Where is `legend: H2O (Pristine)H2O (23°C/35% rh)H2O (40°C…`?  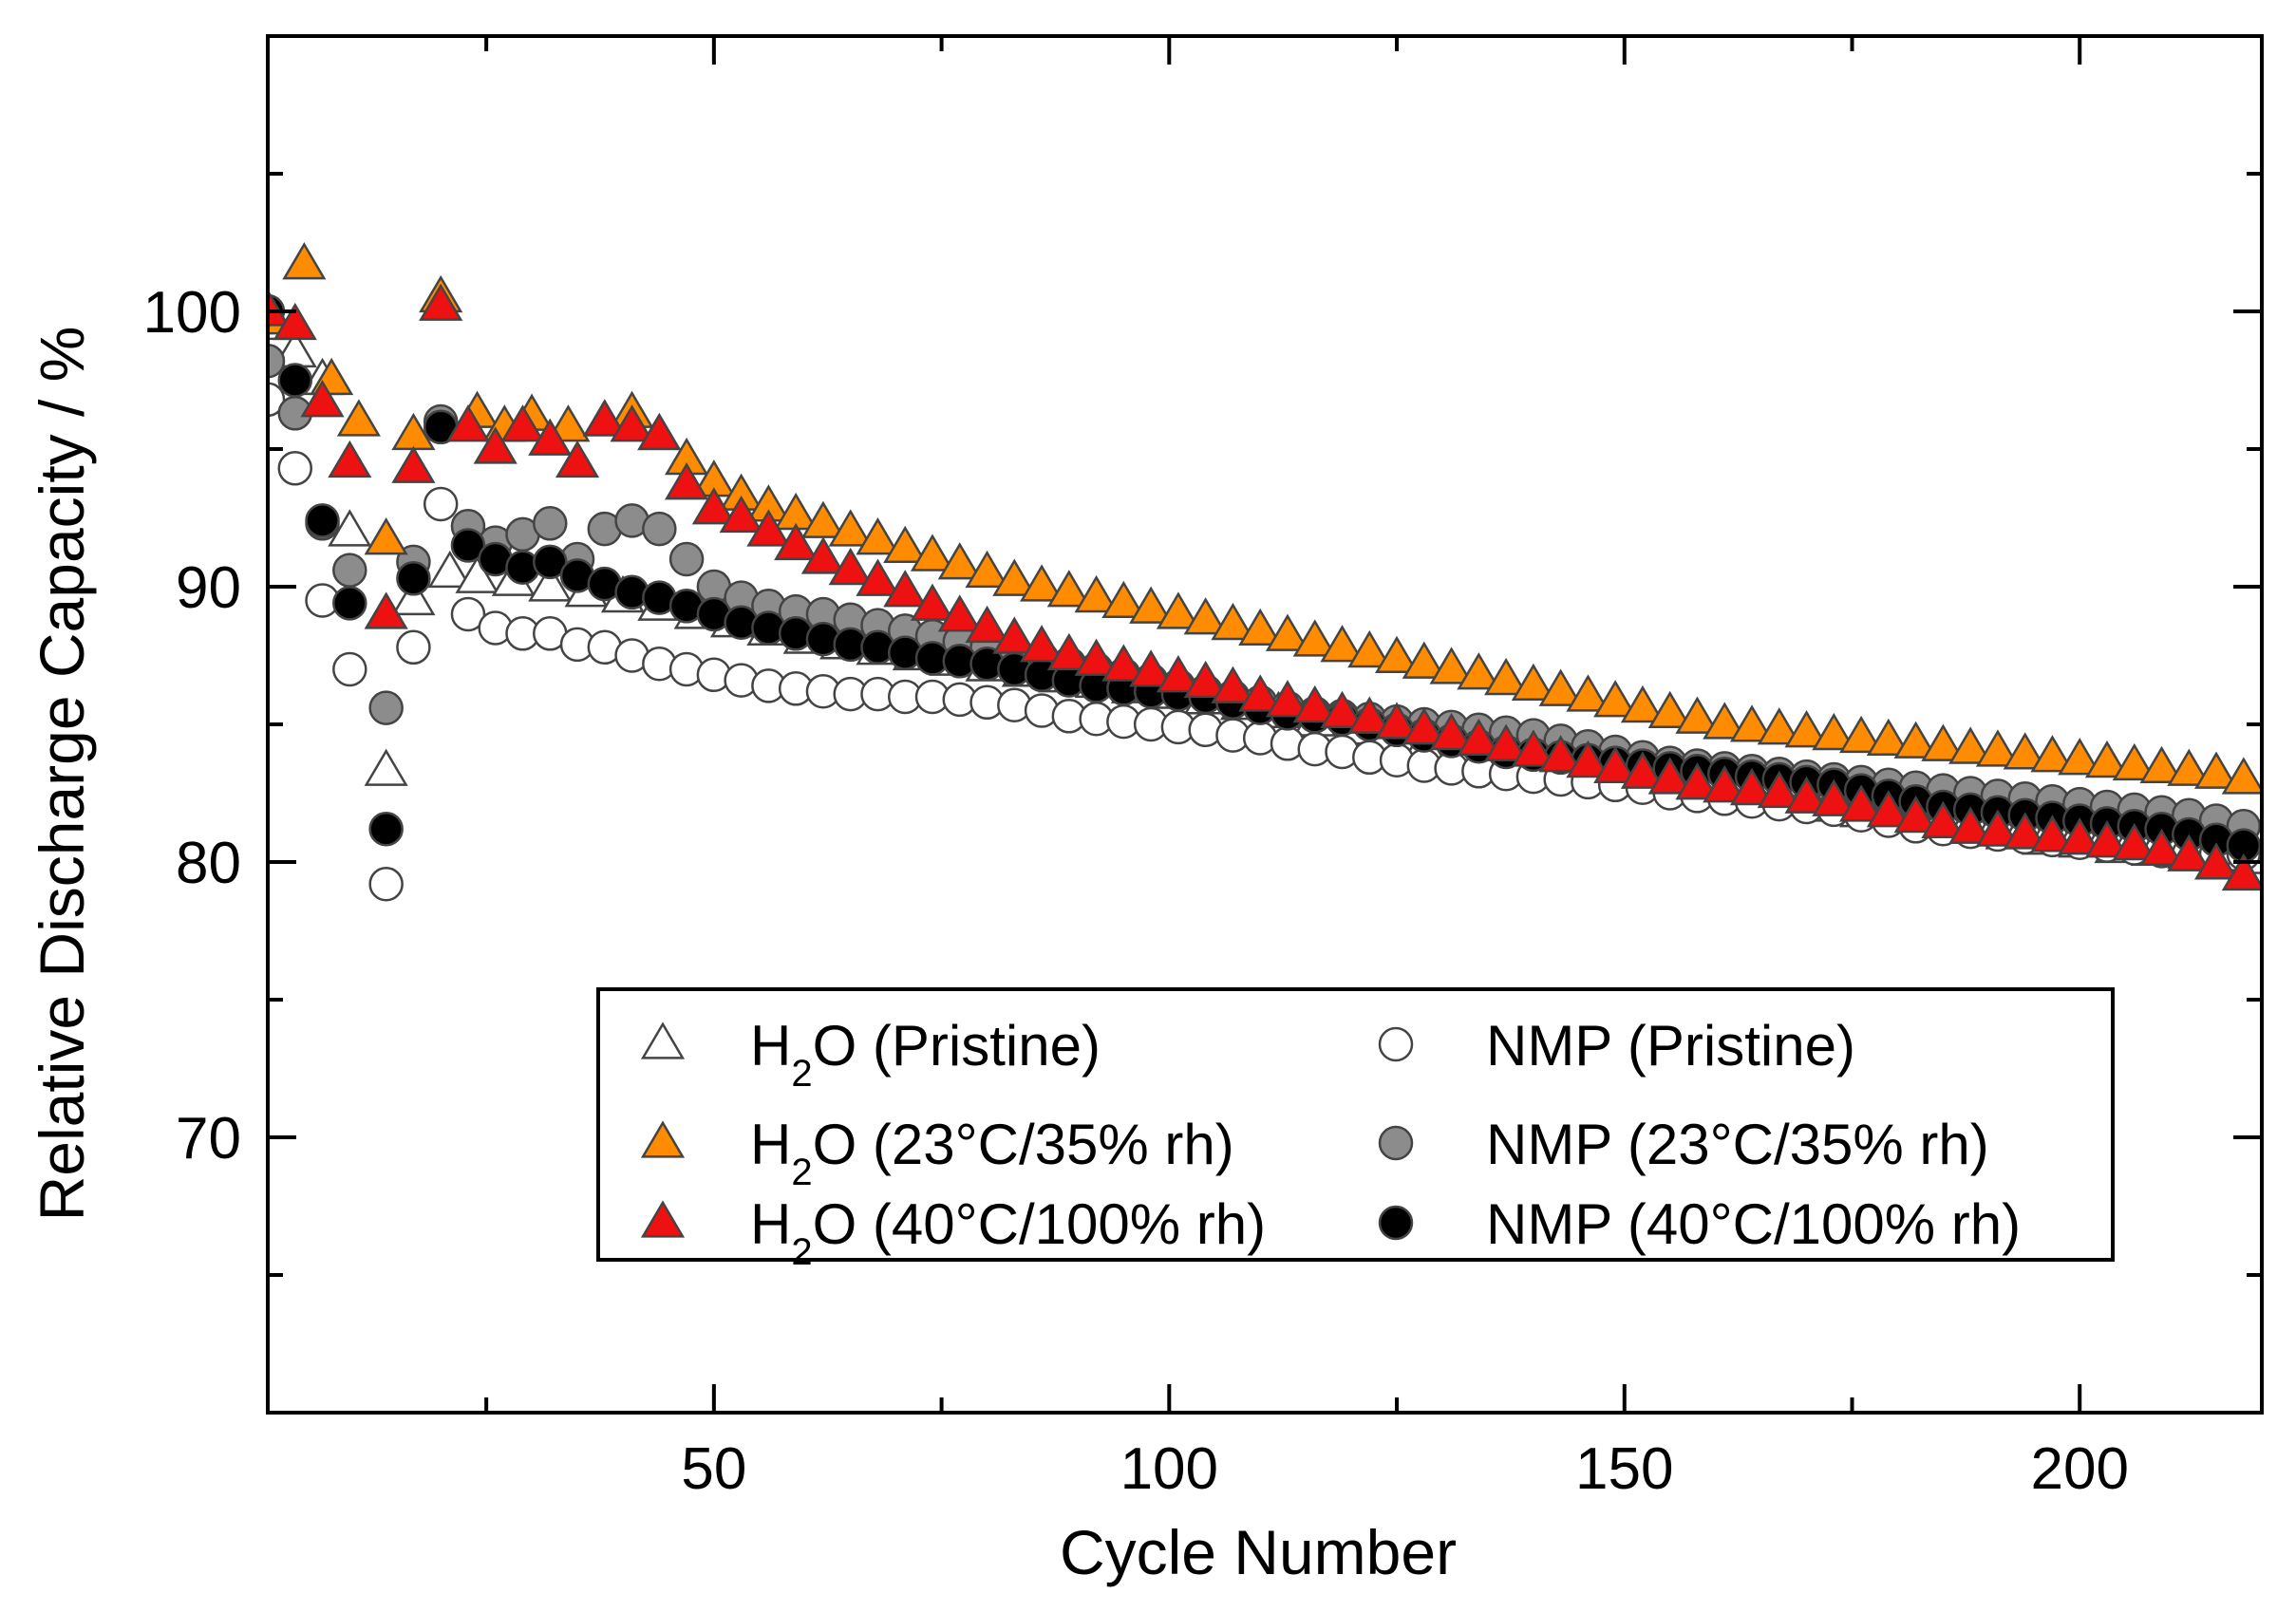
legend: H2O (Pristine)H2O (23°C/35% rh)H2O (40°C… is located at coordinates (1355, 1130).